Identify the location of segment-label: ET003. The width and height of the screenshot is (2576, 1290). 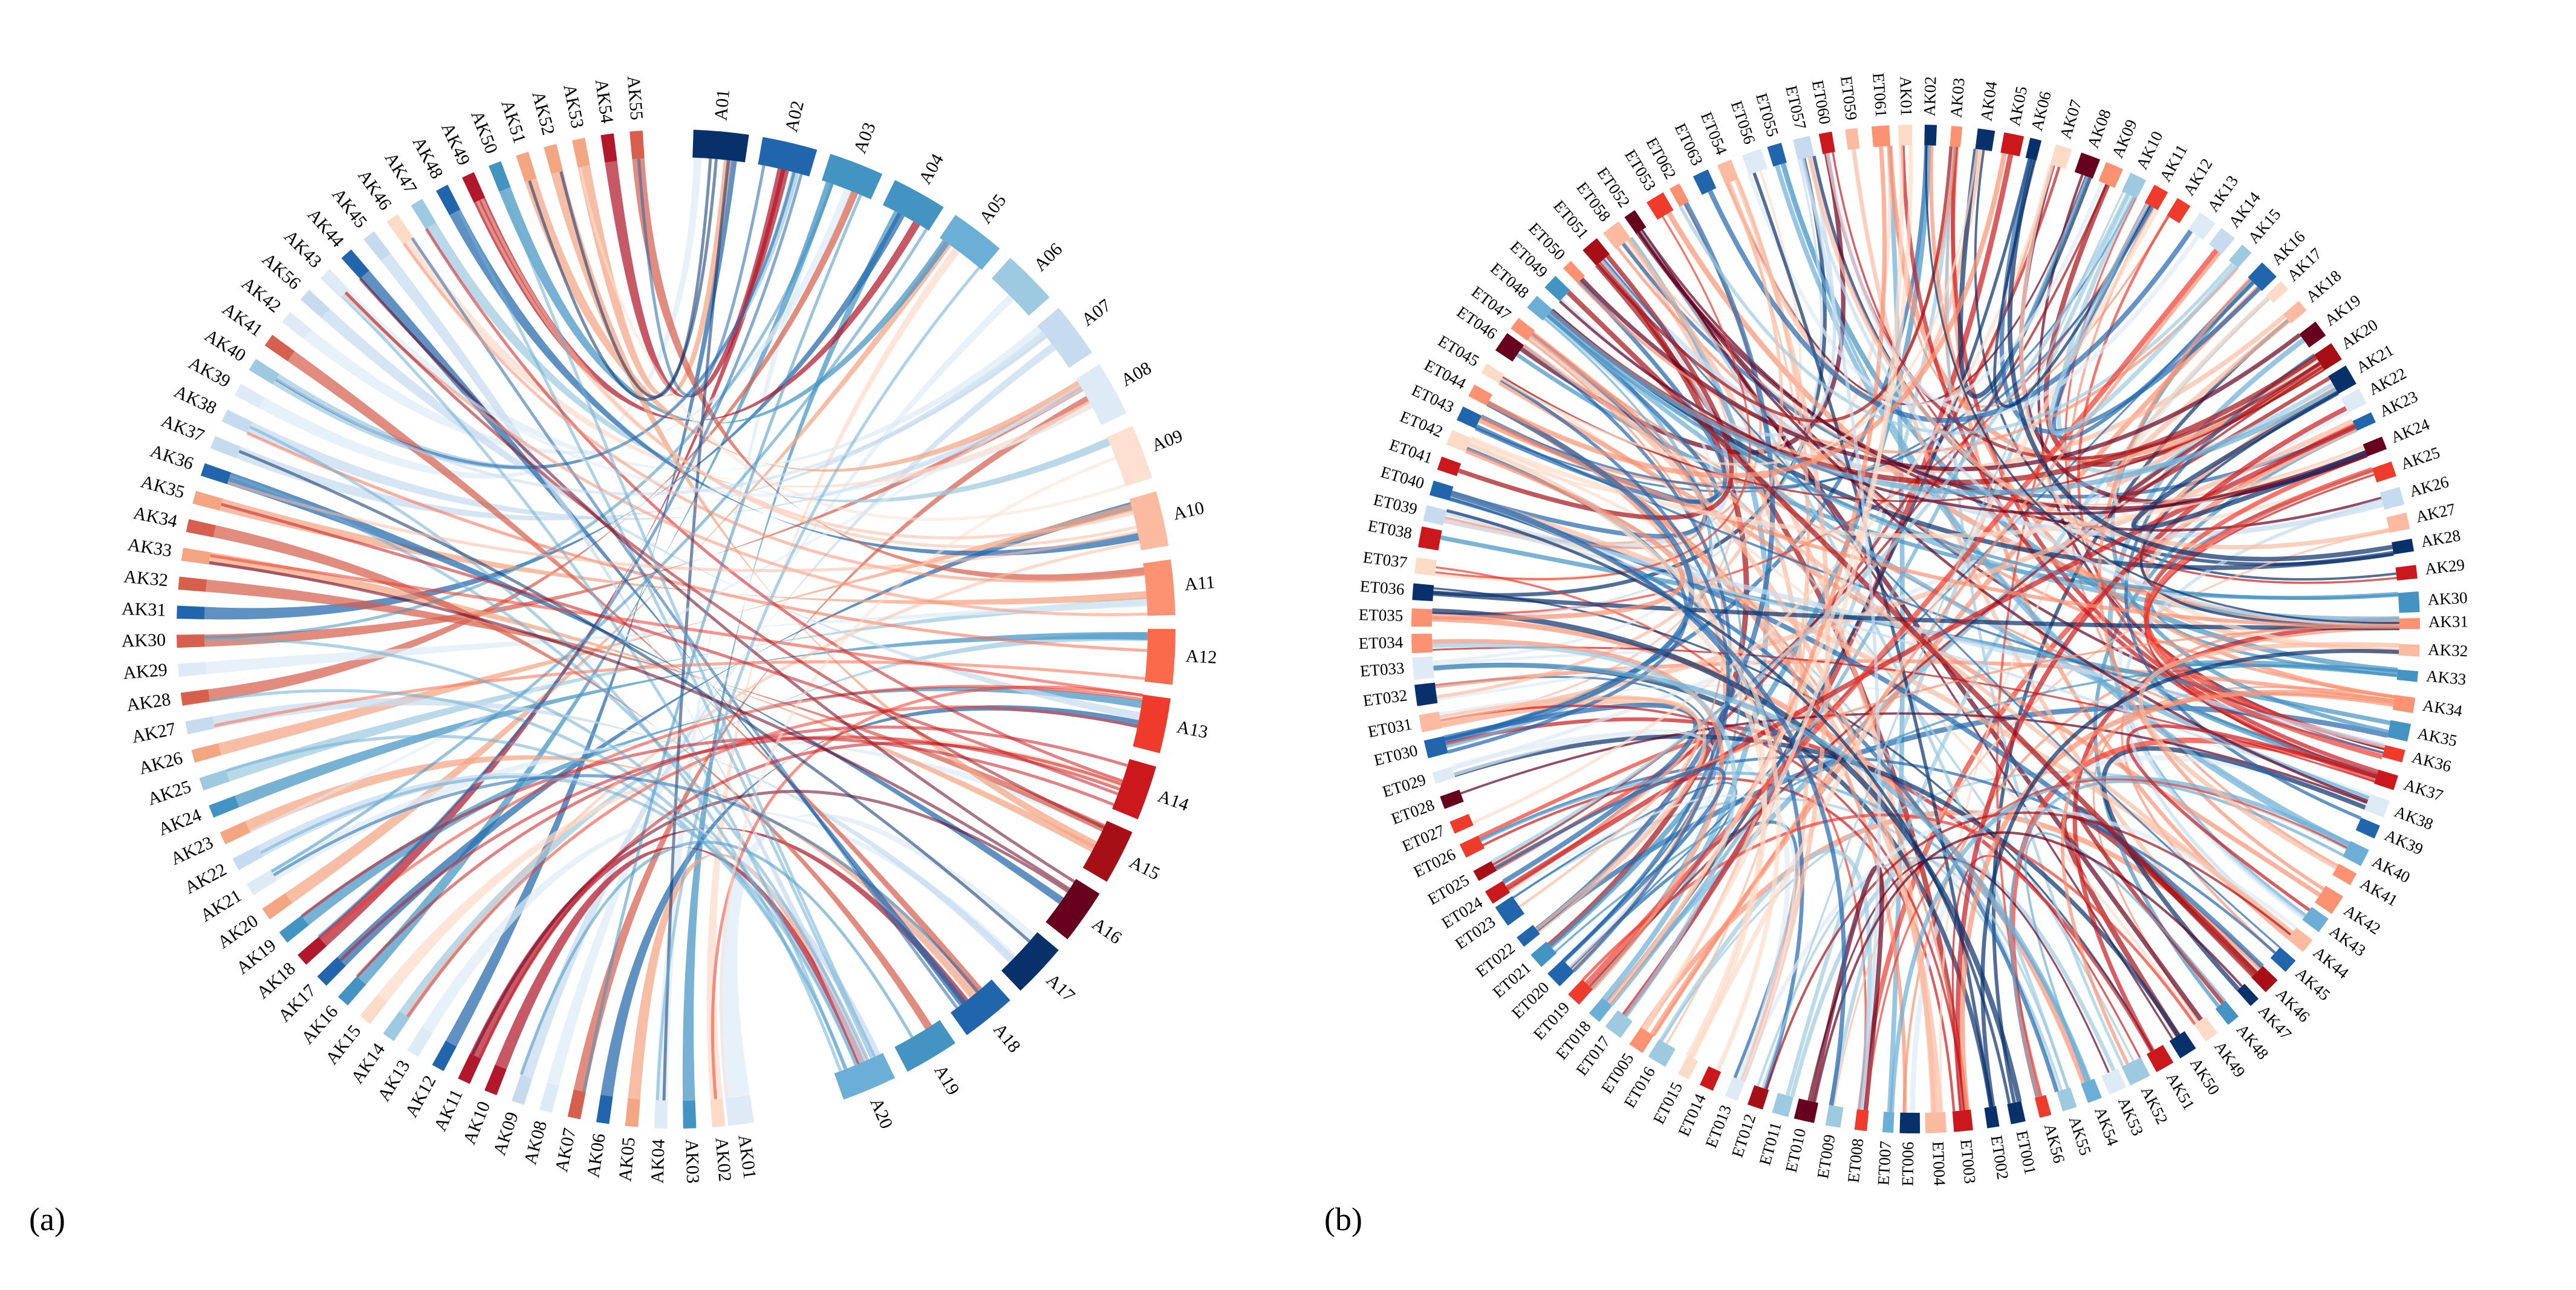
(1968, 1161).